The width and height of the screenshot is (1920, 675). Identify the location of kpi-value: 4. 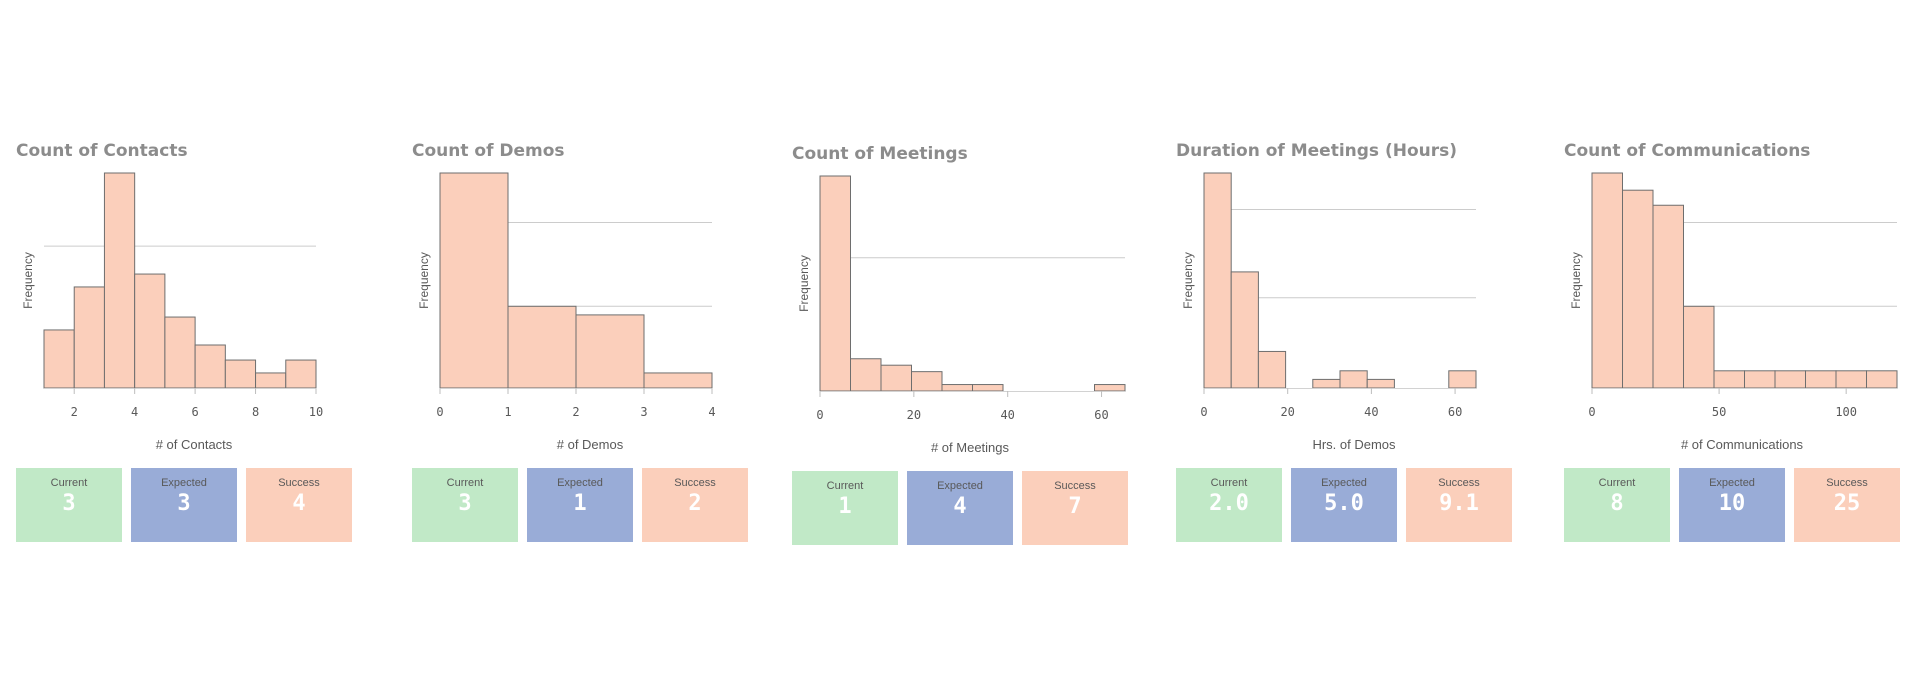
(960, 506).